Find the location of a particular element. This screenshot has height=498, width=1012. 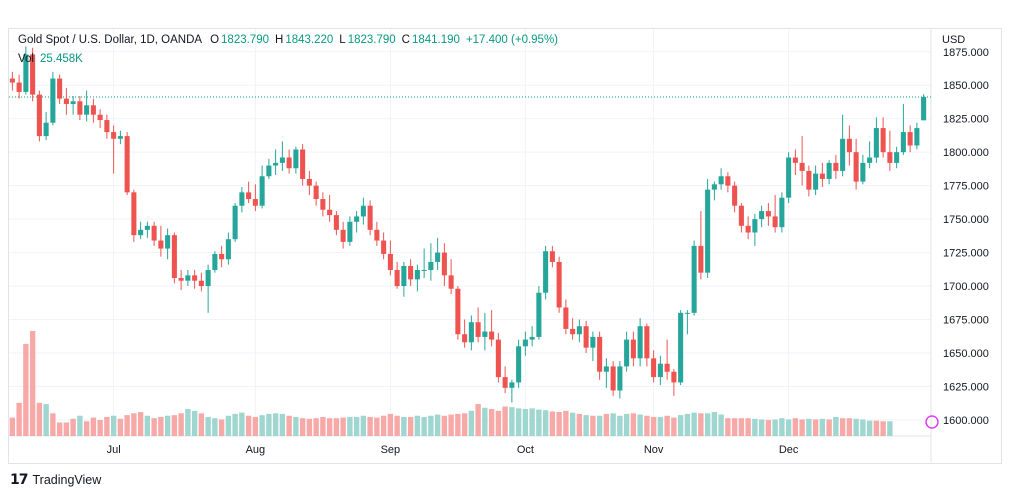

brand-name: TradingView is located at coordinates (67, 480).